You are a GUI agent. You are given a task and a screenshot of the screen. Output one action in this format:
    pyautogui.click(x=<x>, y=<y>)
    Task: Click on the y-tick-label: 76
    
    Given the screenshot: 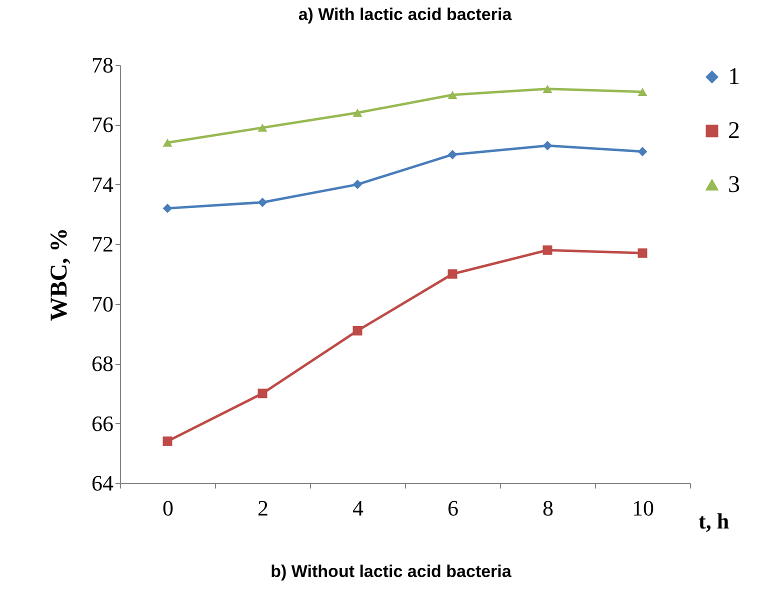 What is the action you would take?
    pyautogui.click(x=103, y=125)
    